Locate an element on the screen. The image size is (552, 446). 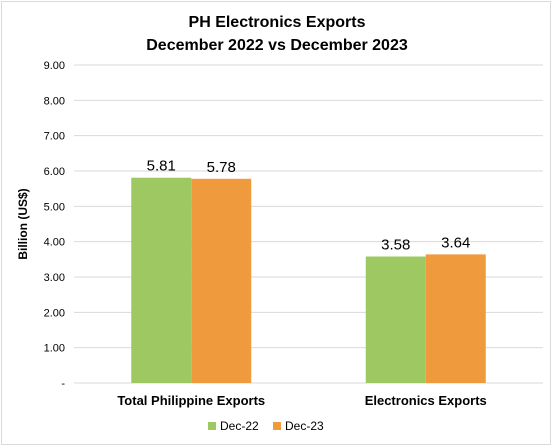
chart-title-line-2: December 2022 vs December 2023 is located at coordinates (277, 45).